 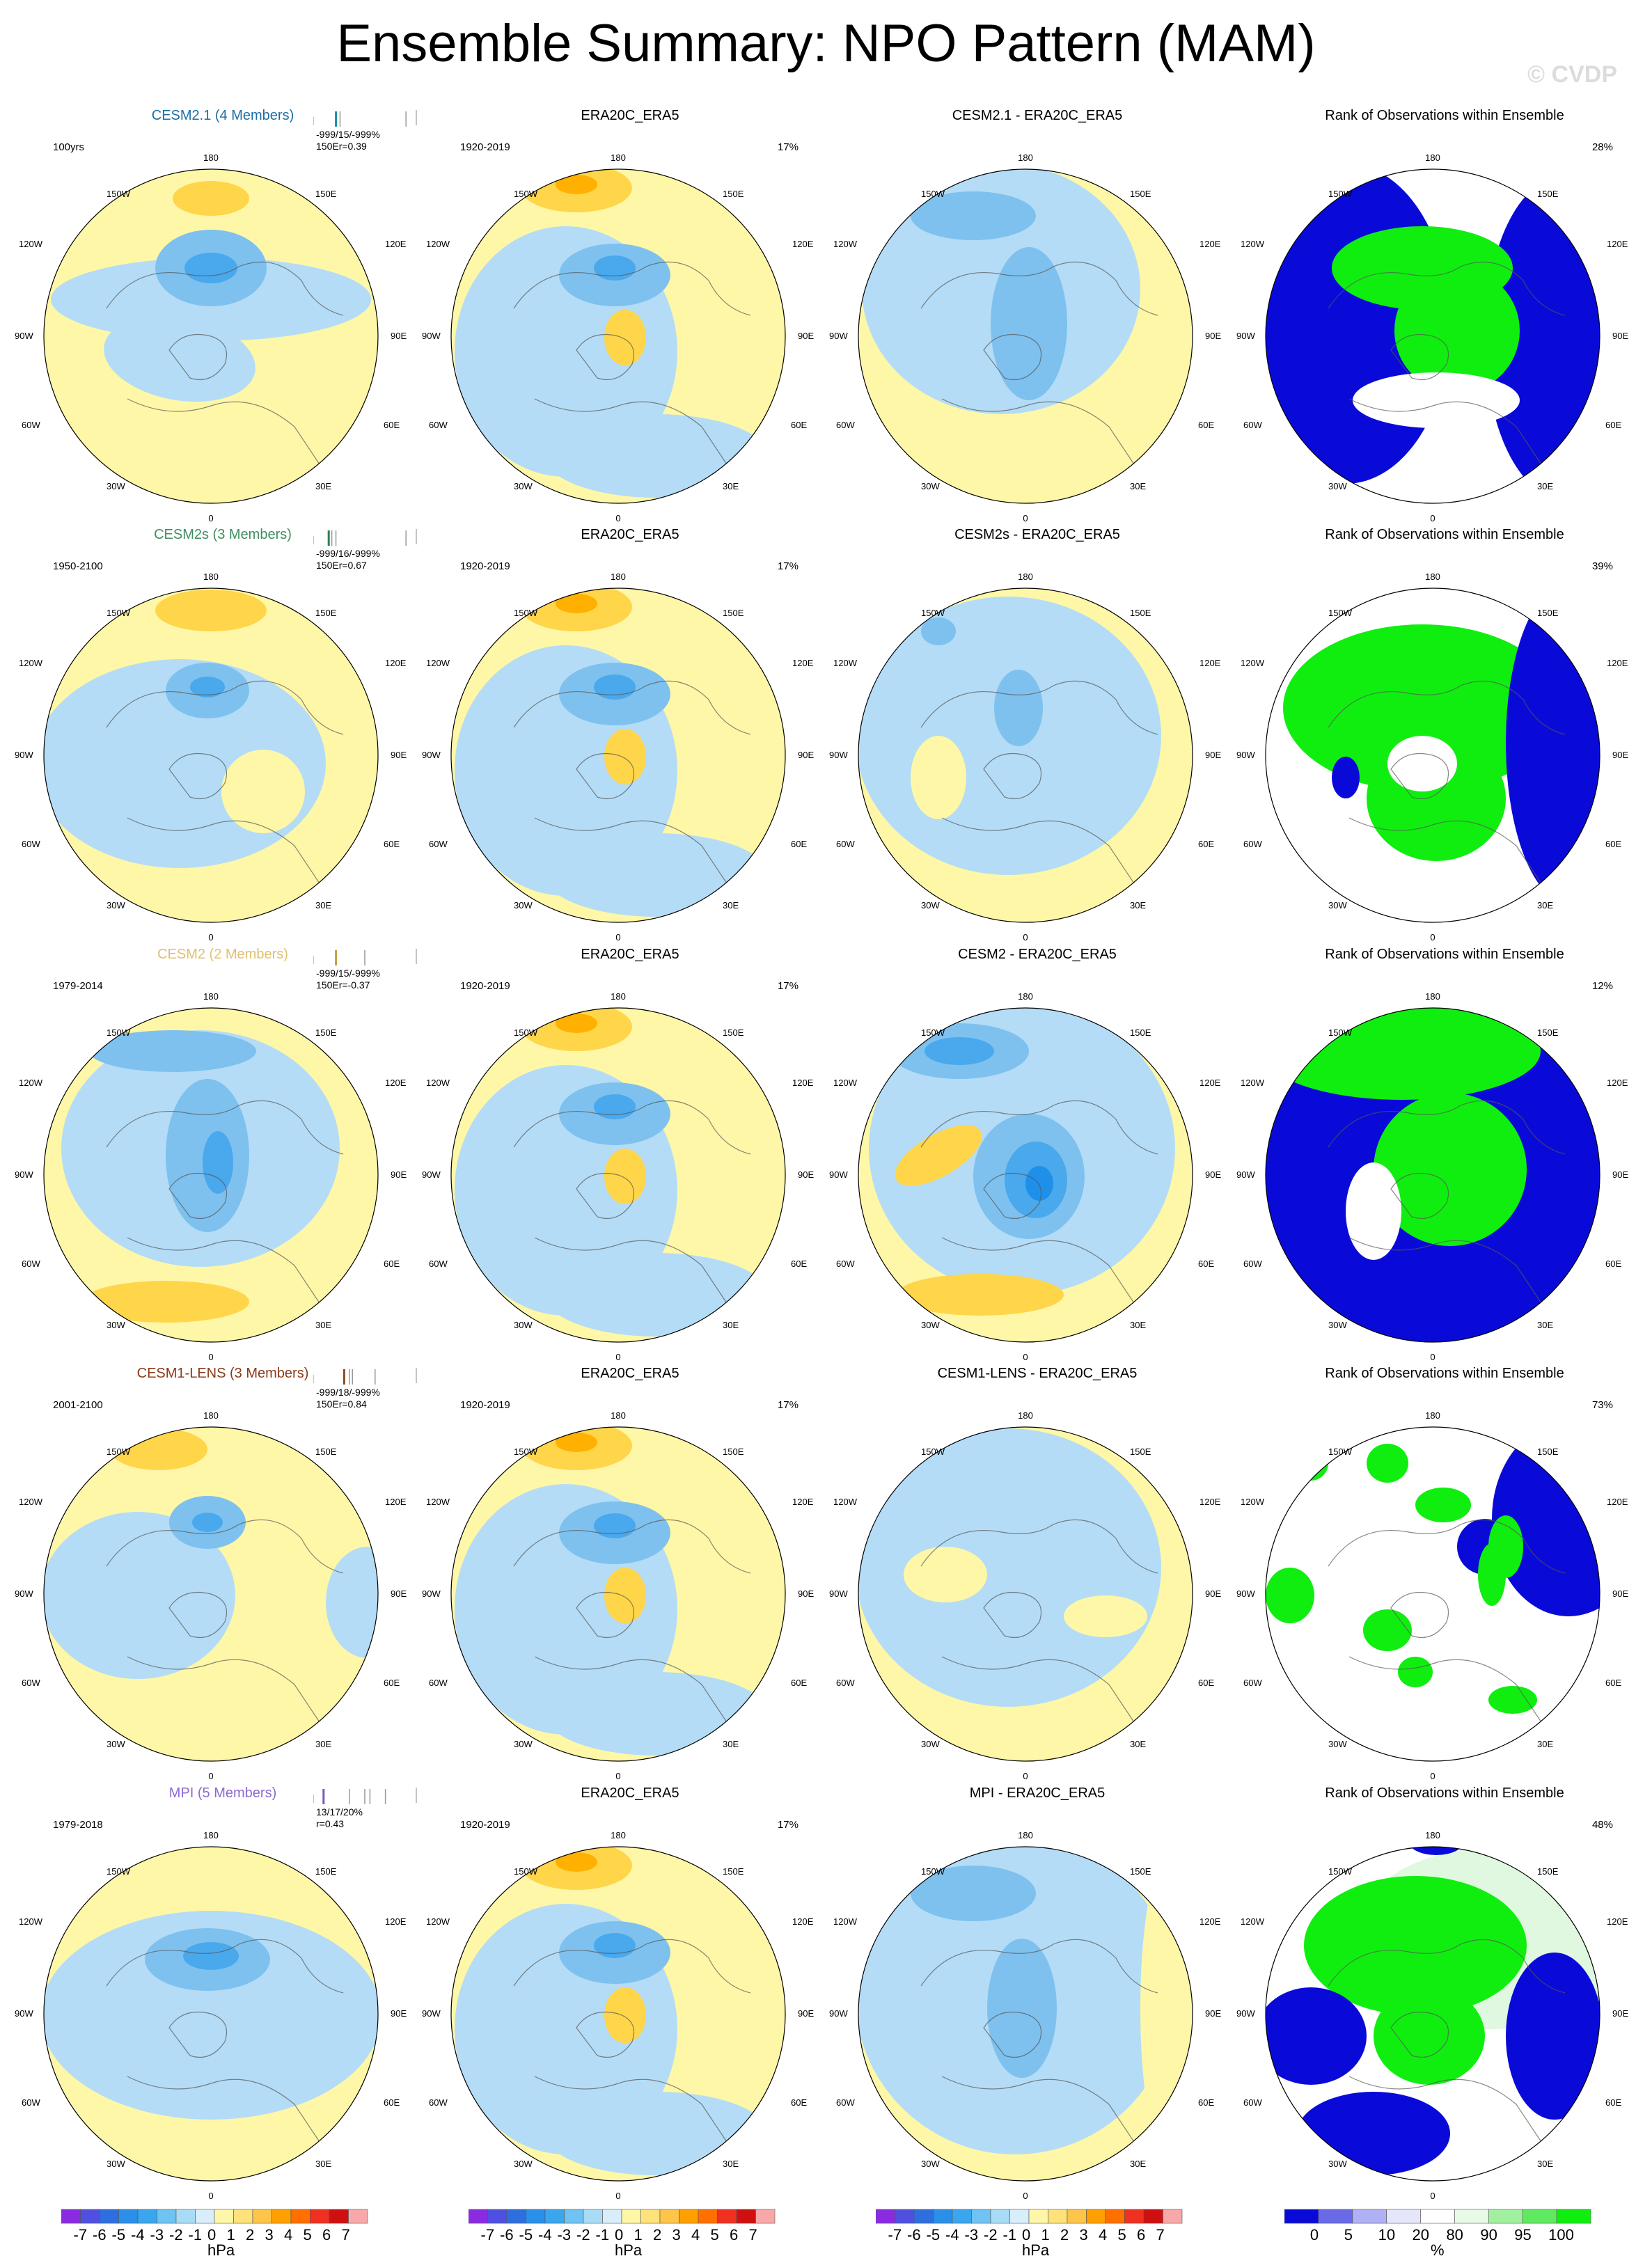 What do you see at coordinates (974, 1893) in the screenshot?
I see `negative-lobe` at bounding box center [974, 1893].